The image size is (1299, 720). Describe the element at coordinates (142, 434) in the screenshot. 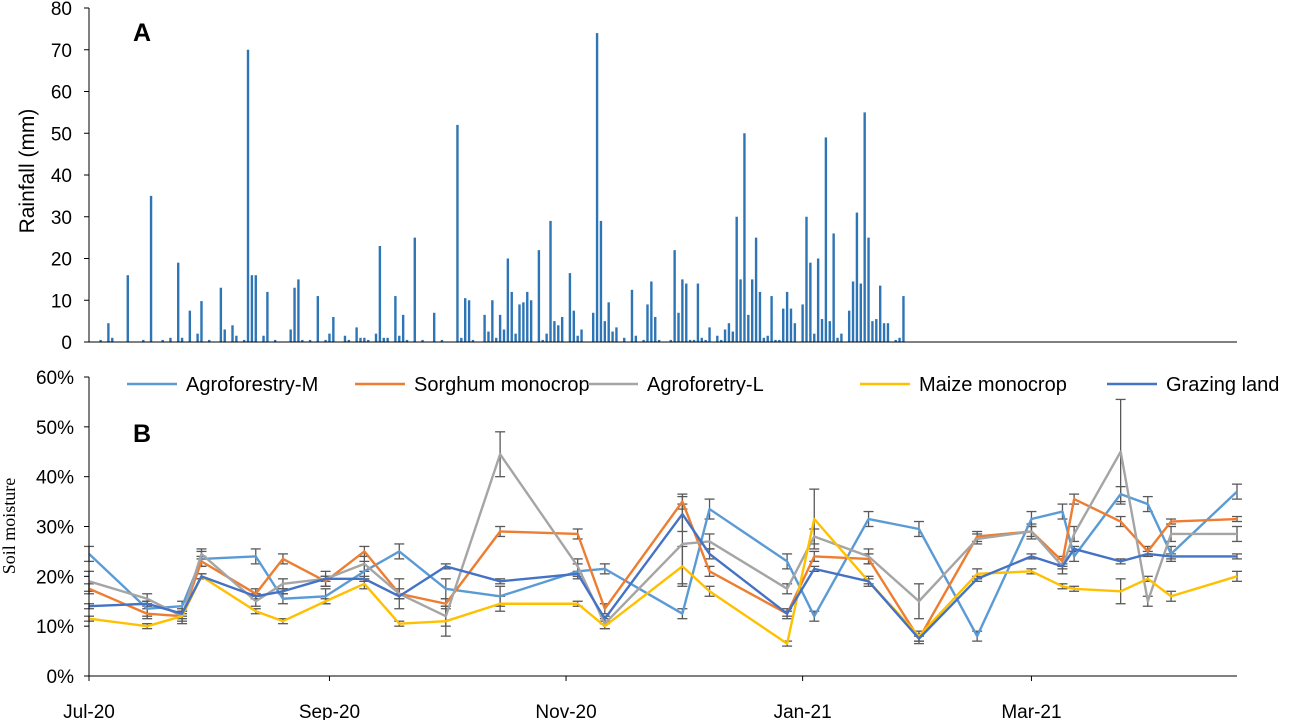

I see `panel-label-b: B` at that location.